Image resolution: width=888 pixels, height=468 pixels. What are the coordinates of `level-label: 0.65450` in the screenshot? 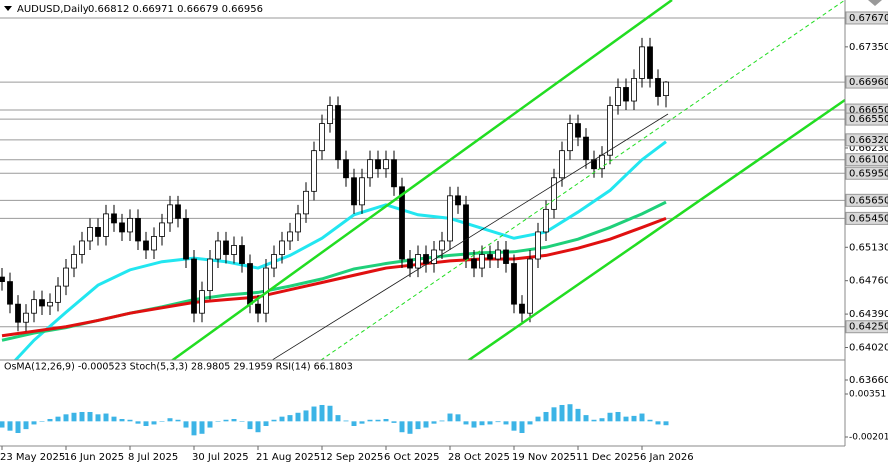 It's located at (868, 218).